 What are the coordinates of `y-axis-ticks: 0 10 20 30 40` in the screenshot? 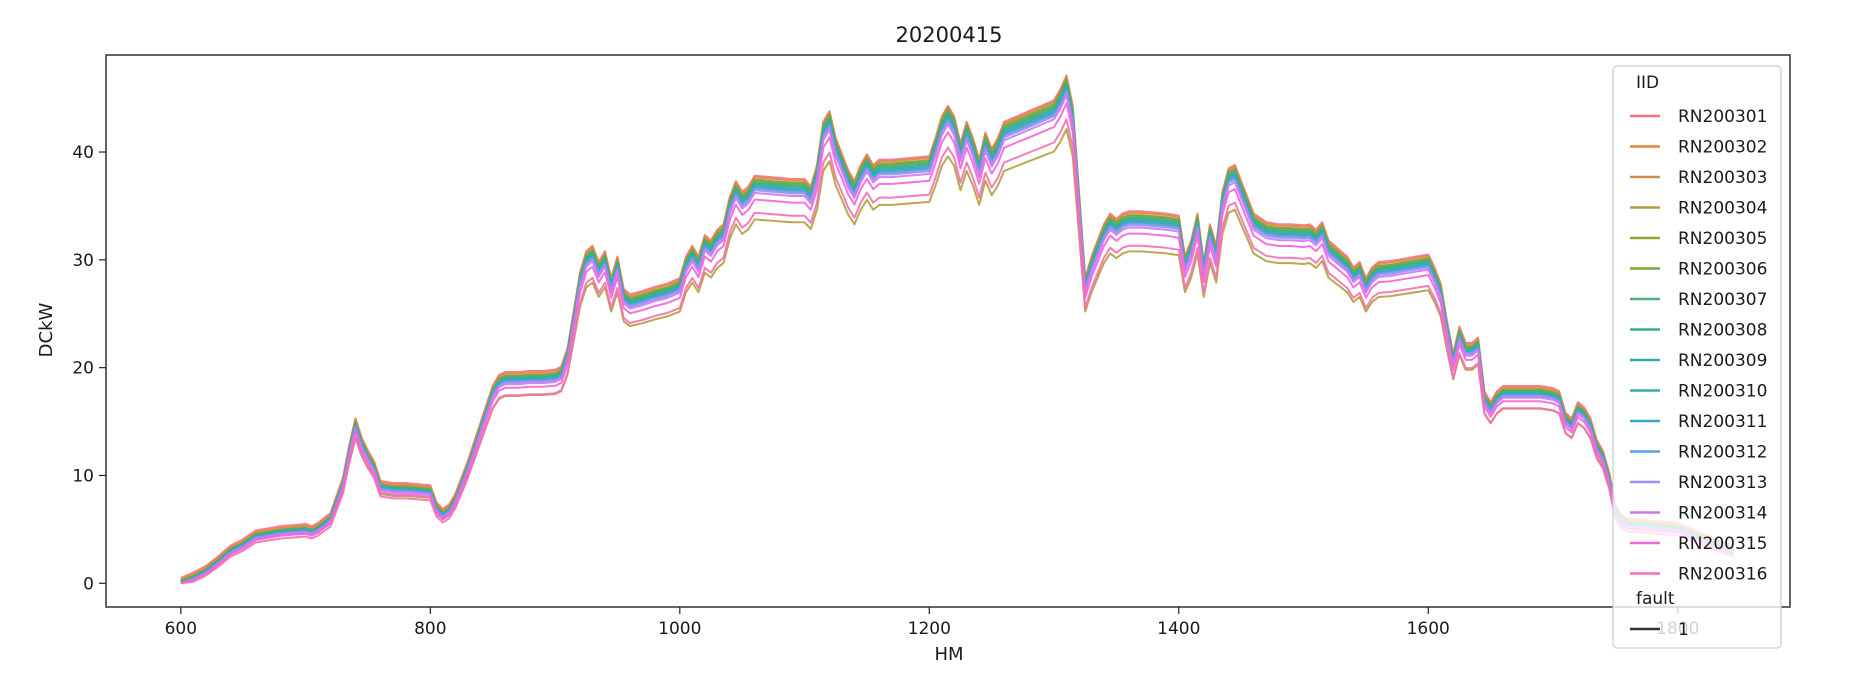 It's located at (89, 368).